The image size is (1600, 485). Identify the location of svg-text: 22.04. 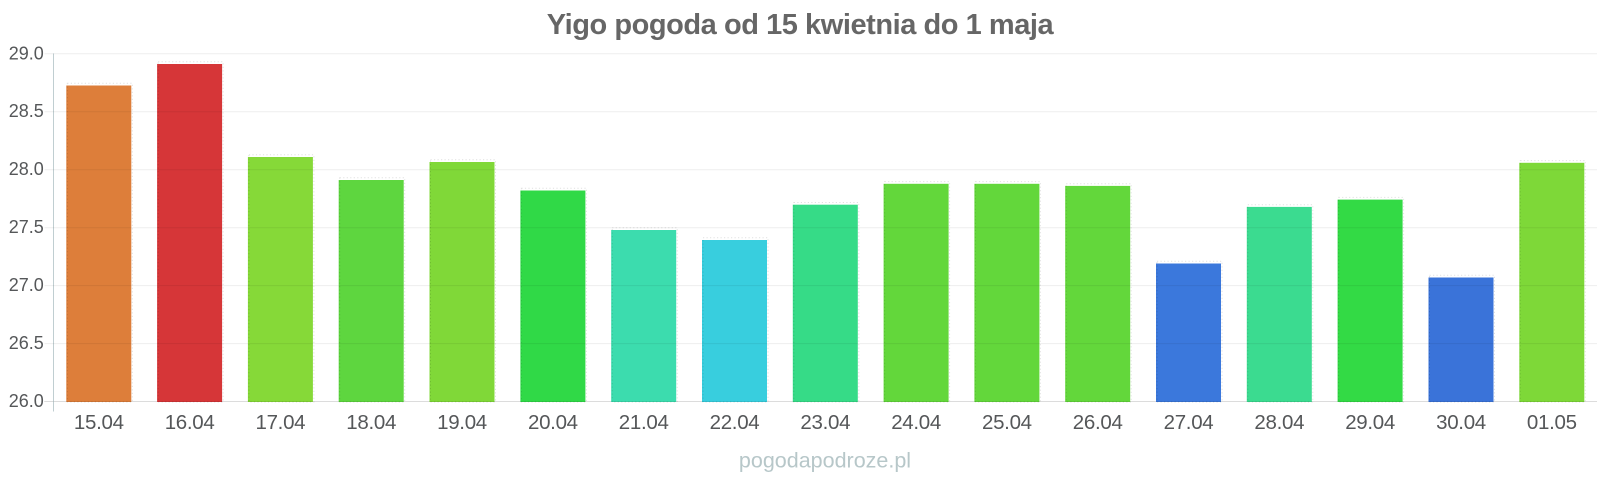
(735, 422).